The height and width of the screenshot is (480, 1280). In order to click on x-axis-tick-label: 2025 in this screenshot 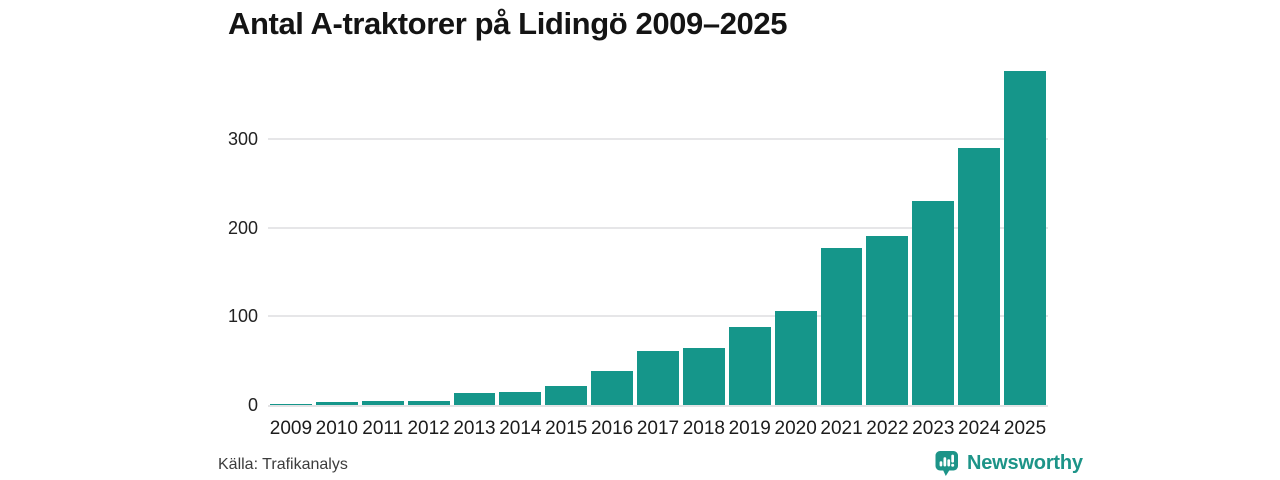, I will do `click(1025, 428)`.